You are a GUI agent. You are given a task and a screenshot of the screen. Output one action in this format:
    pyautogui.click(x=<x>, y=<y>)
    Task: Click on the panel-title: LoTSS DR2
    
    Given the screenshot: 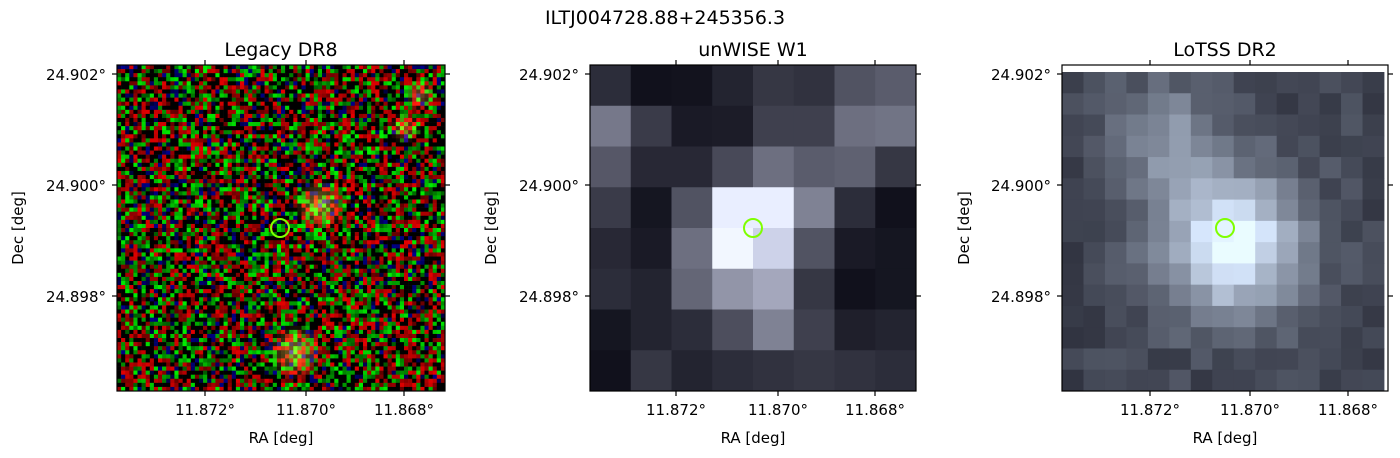 What is the action you would take?
    pyautogui.click(x=1225, y=50)
    